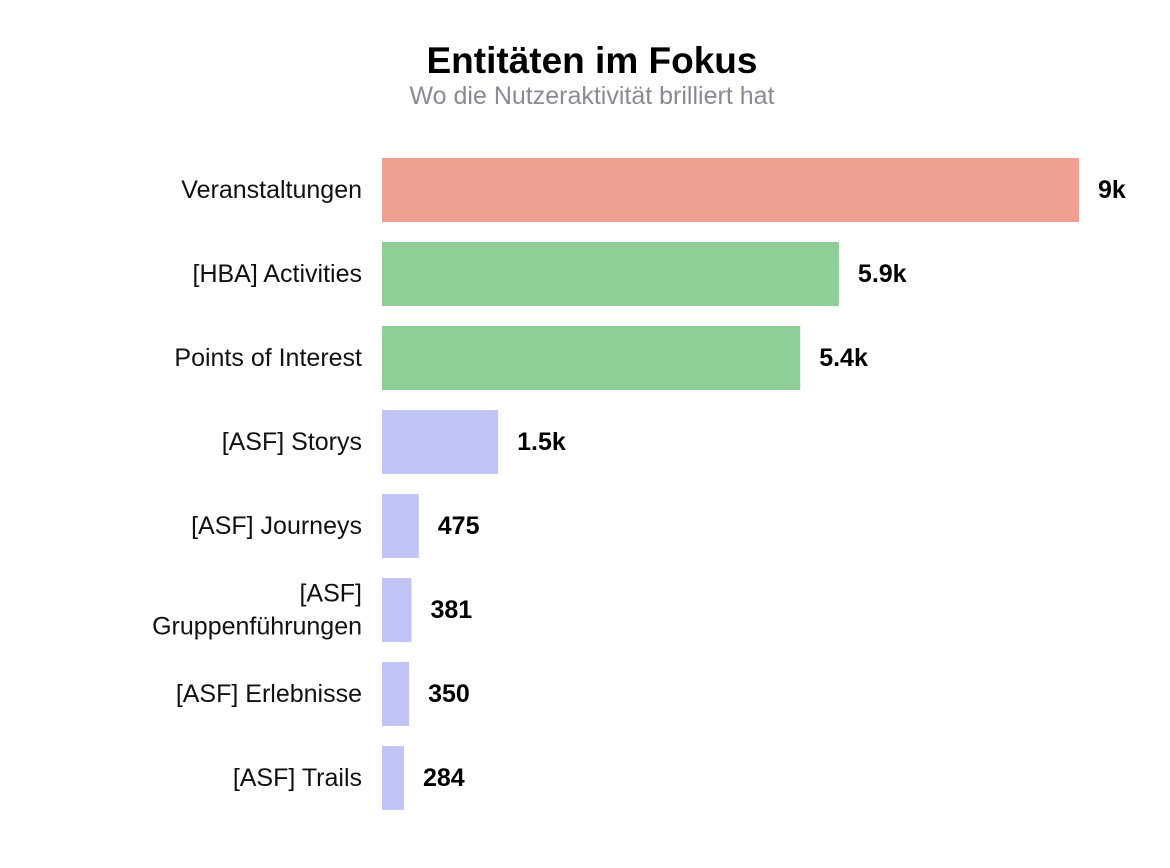  I want to click on value-label: 381, so click(452, 610).